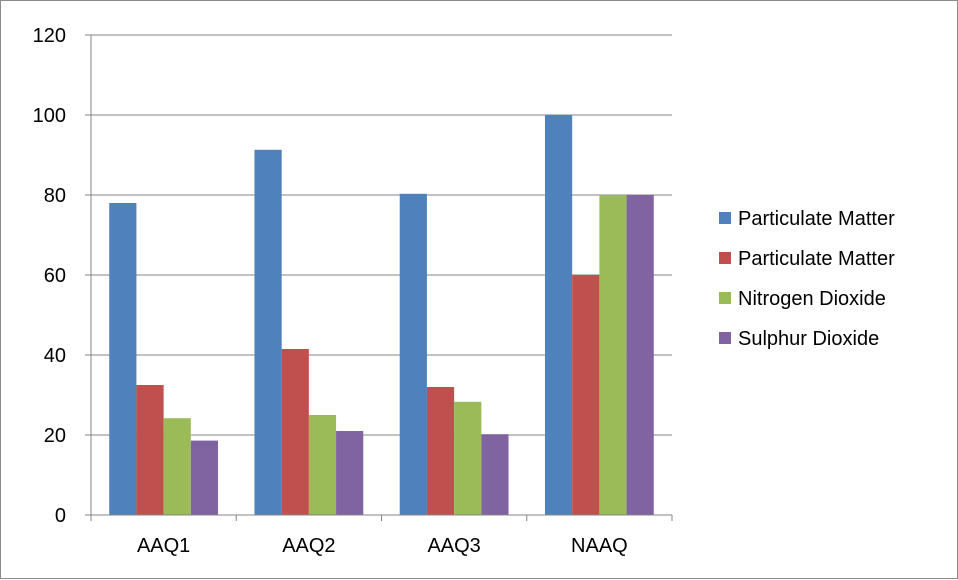  What do you see at coordinates (49, 116) in the screenshot?
I see `y-tick-label: 100` at bounding box center [49, 116].